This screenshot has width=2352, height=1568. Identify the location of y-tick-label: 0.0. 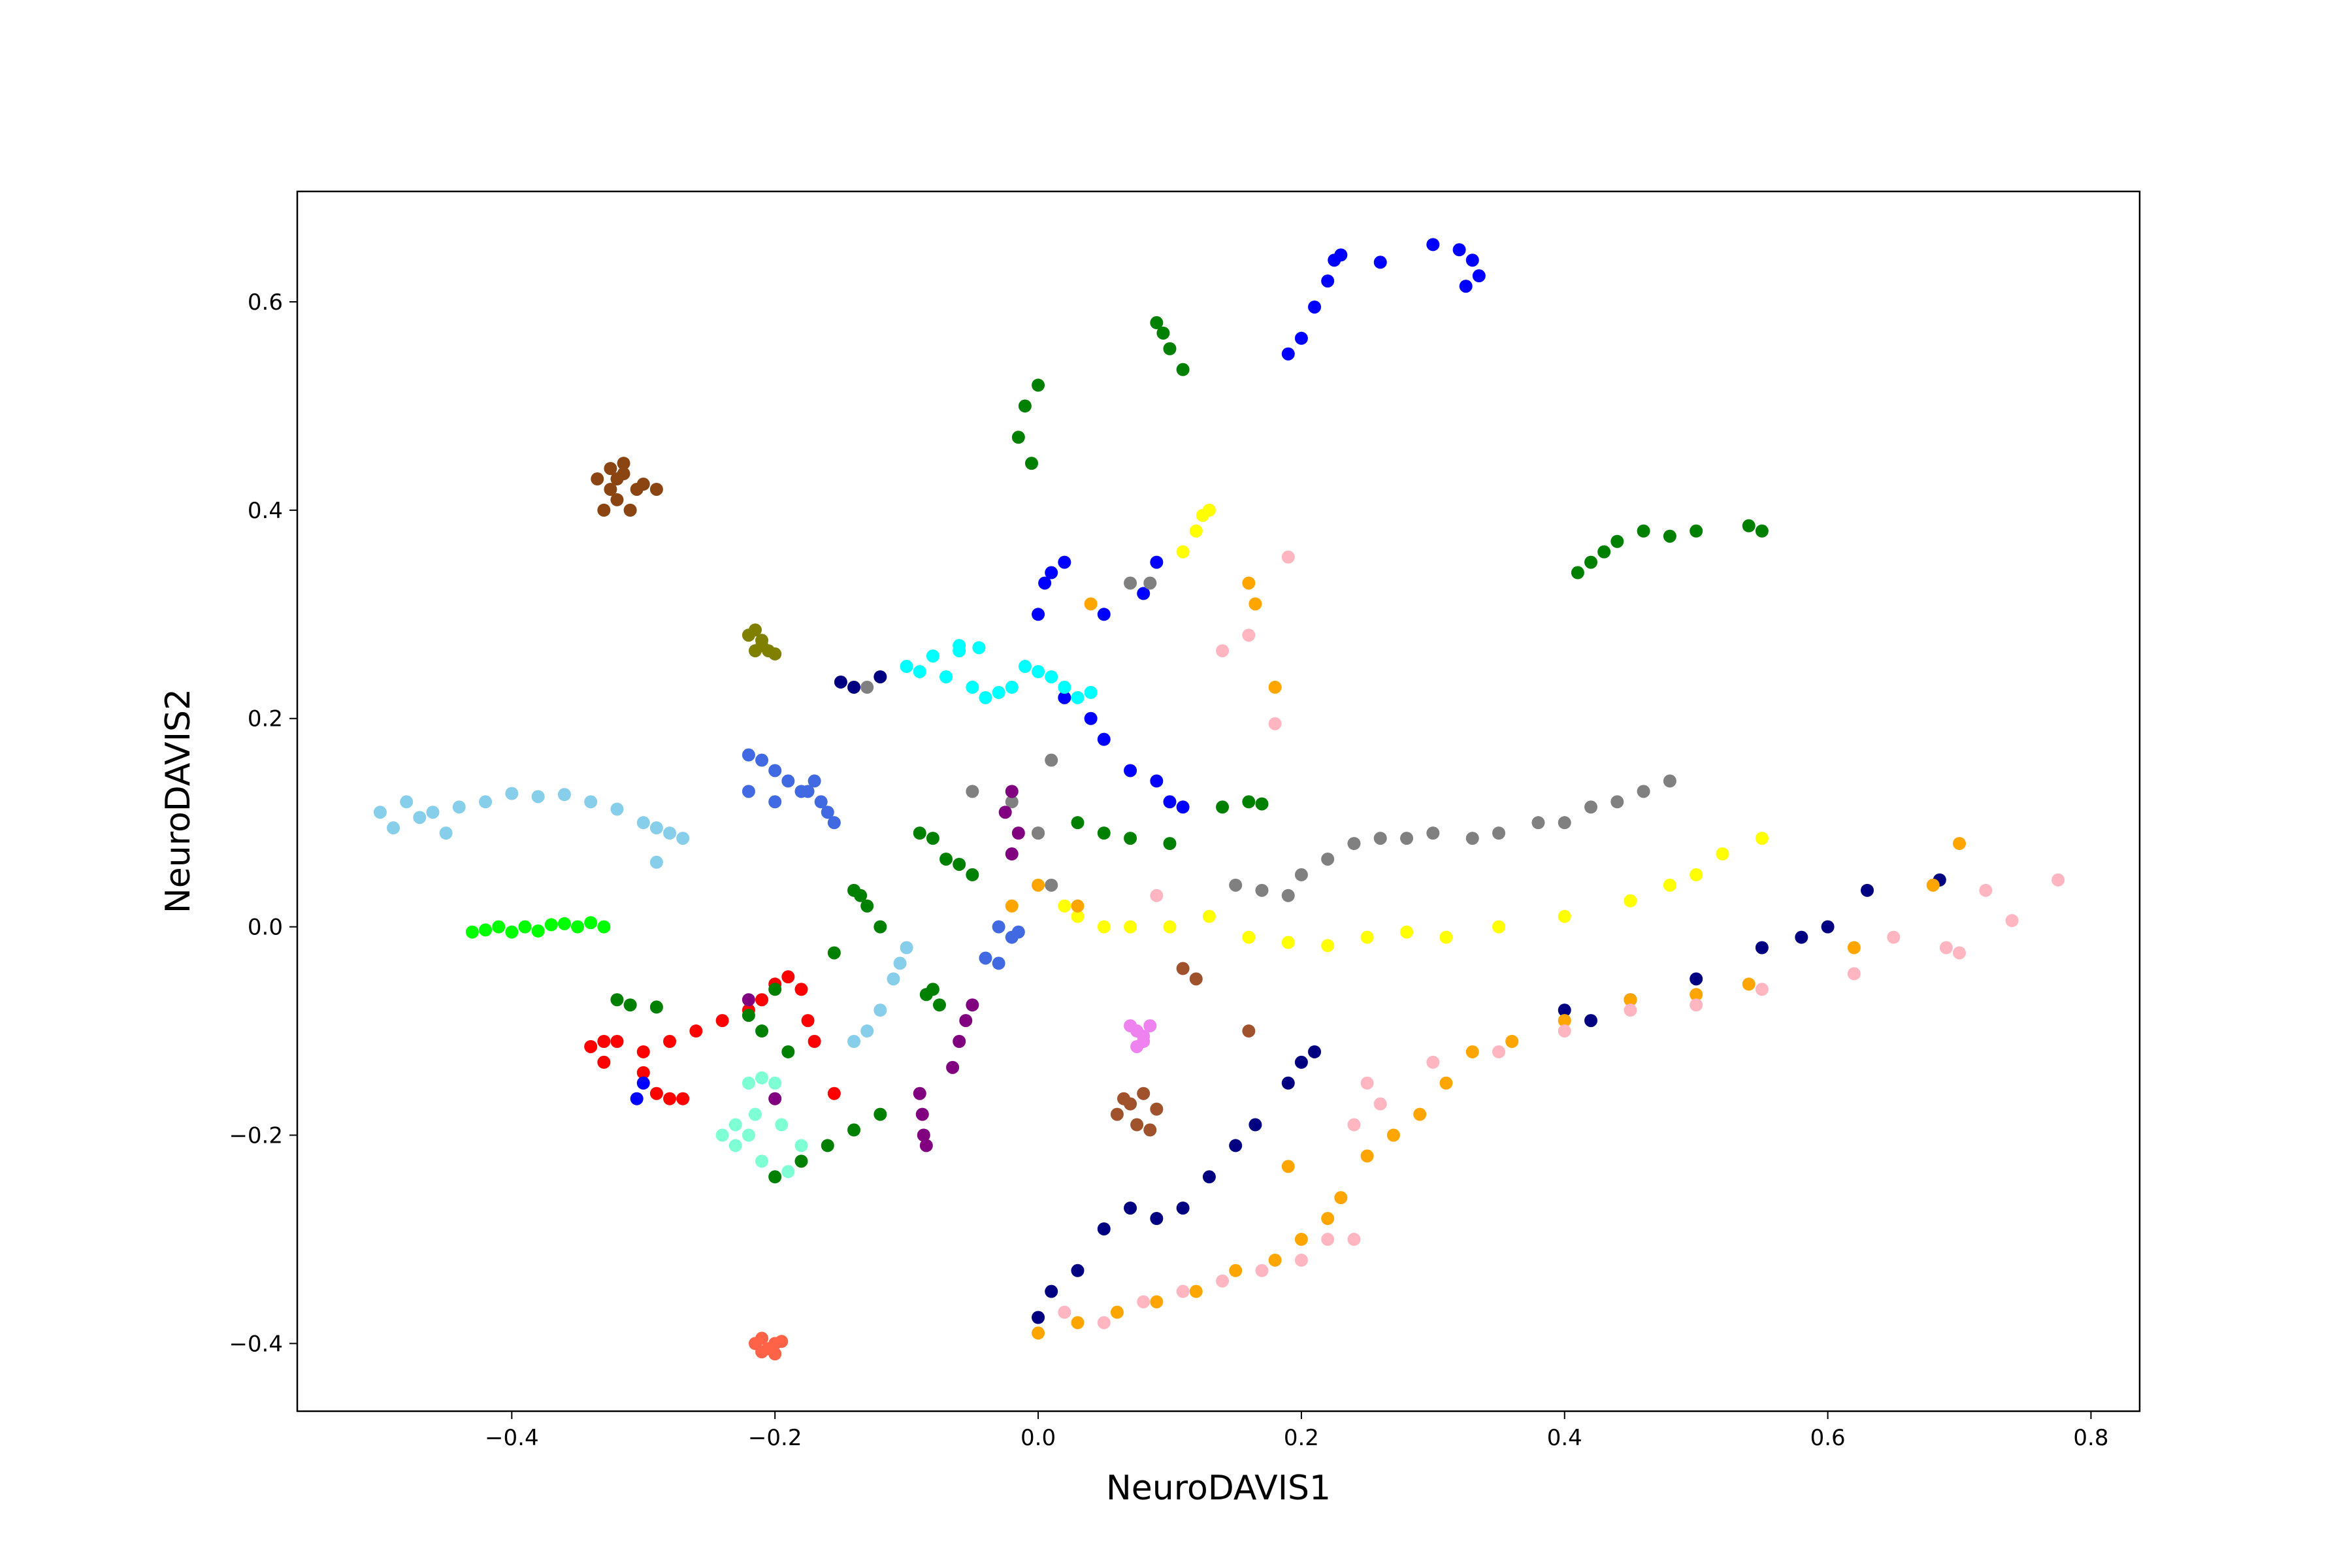
(265, 928).